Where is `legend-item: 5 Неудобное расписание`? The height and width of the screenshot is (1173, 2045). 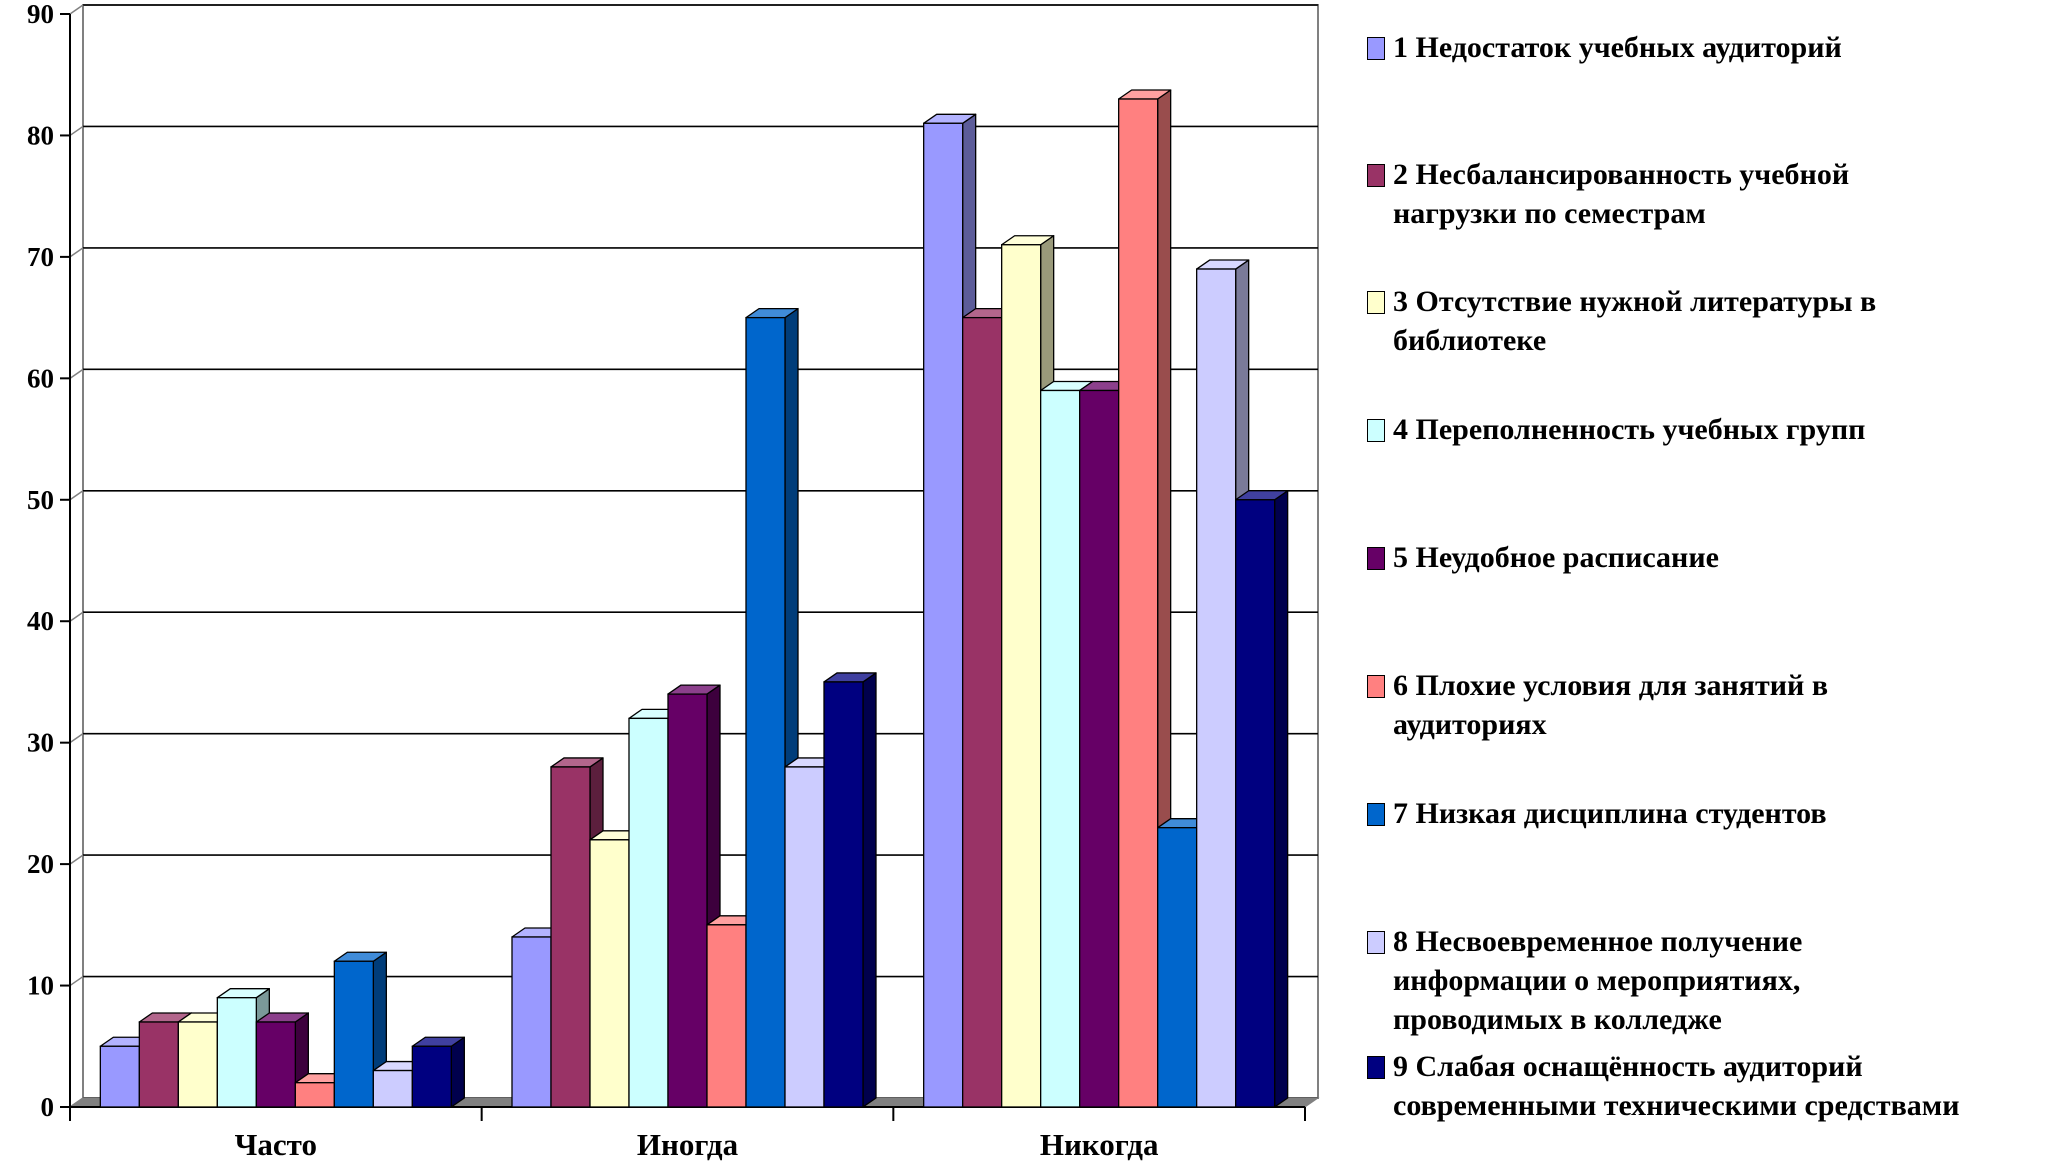 legend-item: 5 Неудобное расписание is located at coordinates (1543, 557).